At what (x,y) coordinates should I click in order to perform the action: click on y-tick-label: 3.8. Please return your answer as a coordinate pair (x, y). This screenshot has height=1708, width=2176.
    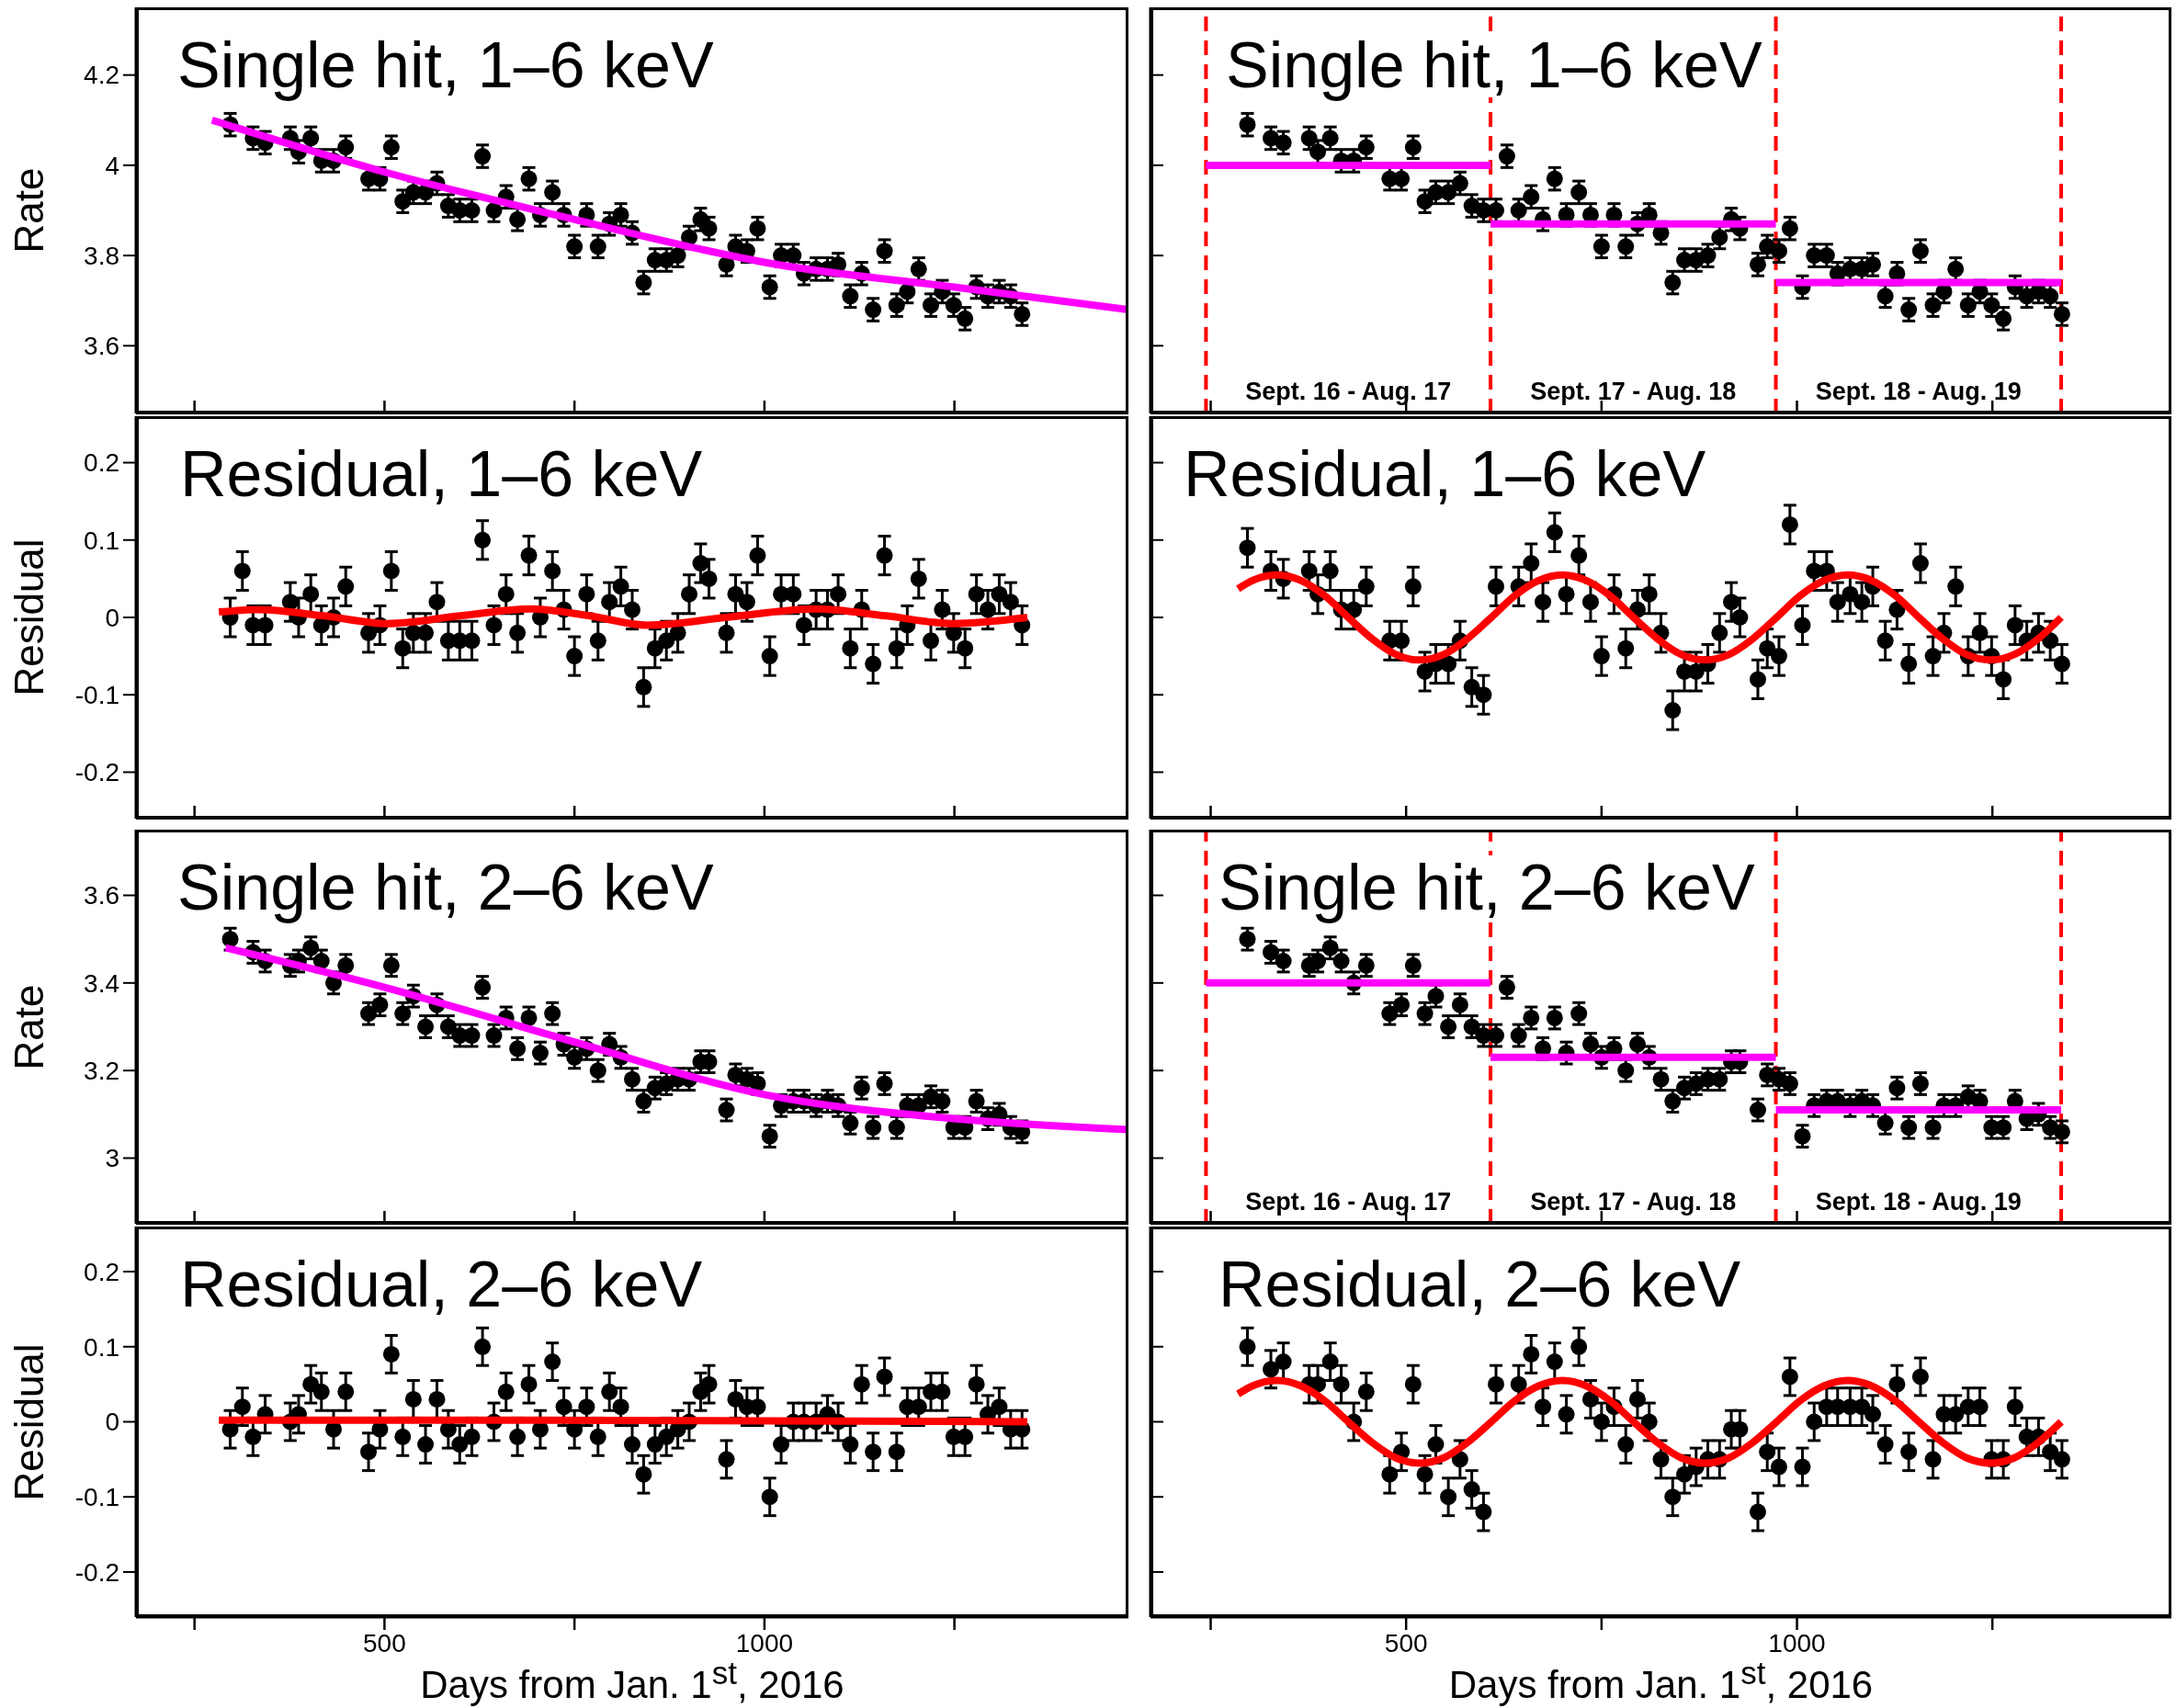
    Looking at the image, I should click on (101, 256).